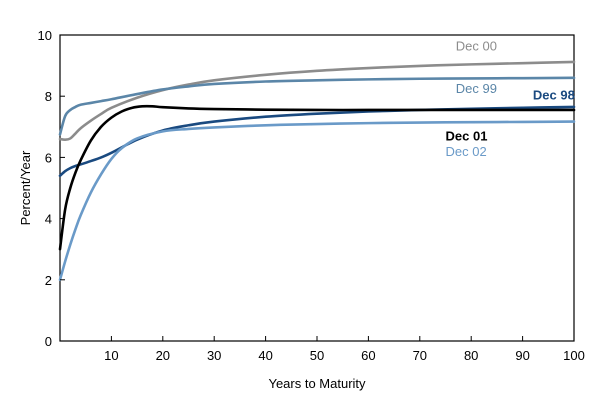 This screenshot has height=420, width=600. Describe the element at coordinates (25, 187) in the screenshot. I see `y-axis-title: Percent/Year` at that location.